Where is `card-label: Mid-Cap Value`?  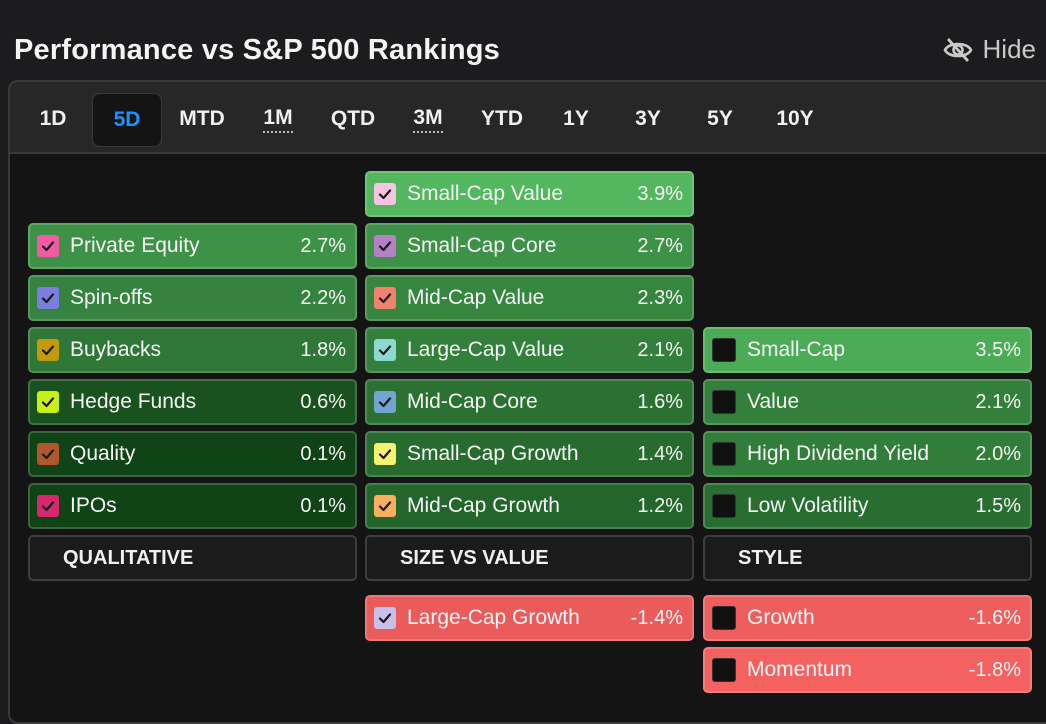
card-label: Mid-Cap Value is located at coordinates (476, 297).